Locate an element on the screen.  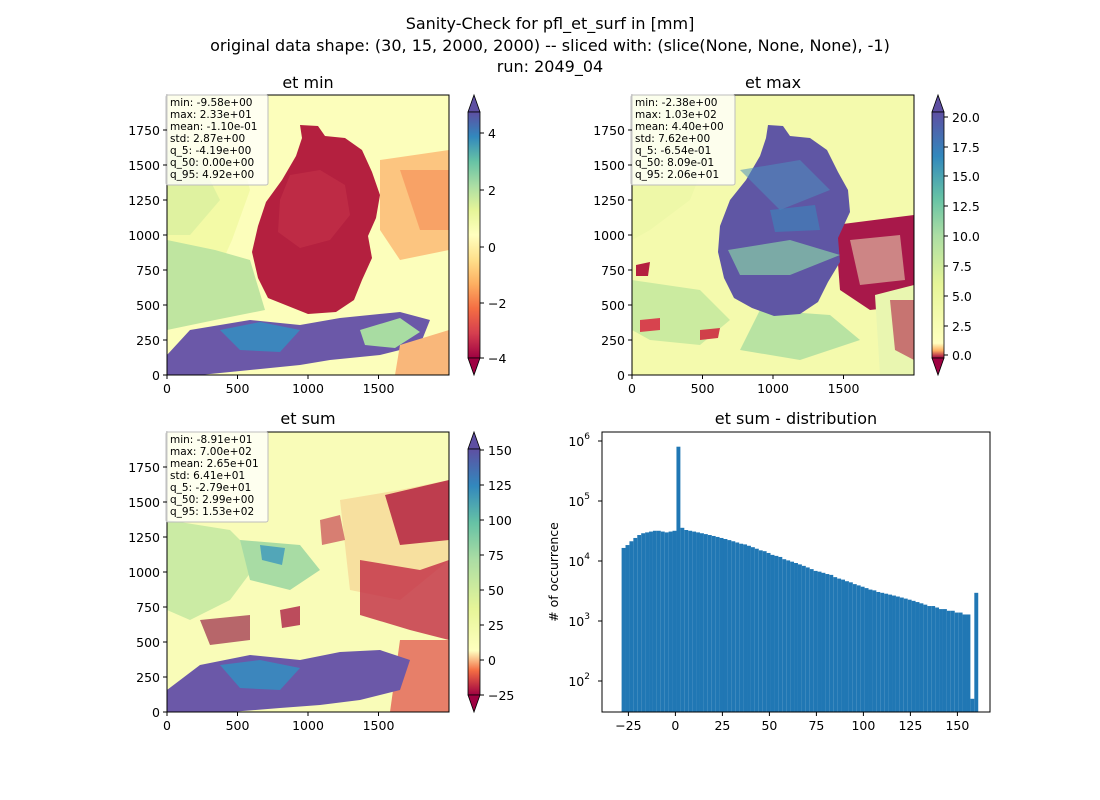
stat-line: std: 7.62e+00 is located at coordinates (672, 139).